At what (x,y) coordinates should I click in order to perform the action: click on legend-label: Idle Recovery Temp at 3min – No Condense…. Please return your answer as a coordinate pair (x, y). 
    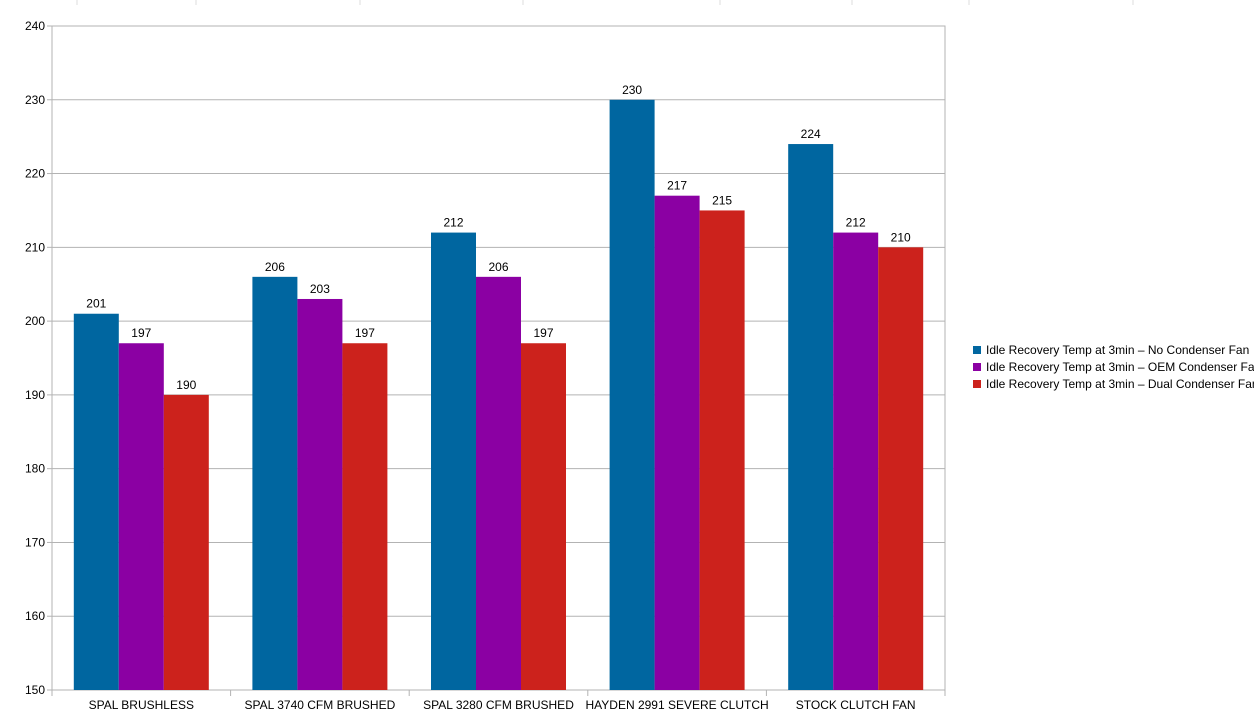
    Looking at the image, I should click on (1118, 349).